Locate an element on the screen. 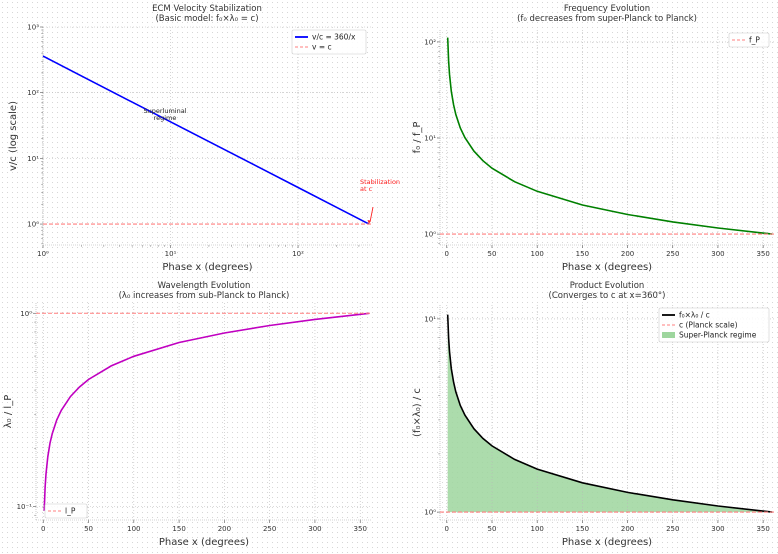  legend-entry: l_P is located at coordinates (70, 511).